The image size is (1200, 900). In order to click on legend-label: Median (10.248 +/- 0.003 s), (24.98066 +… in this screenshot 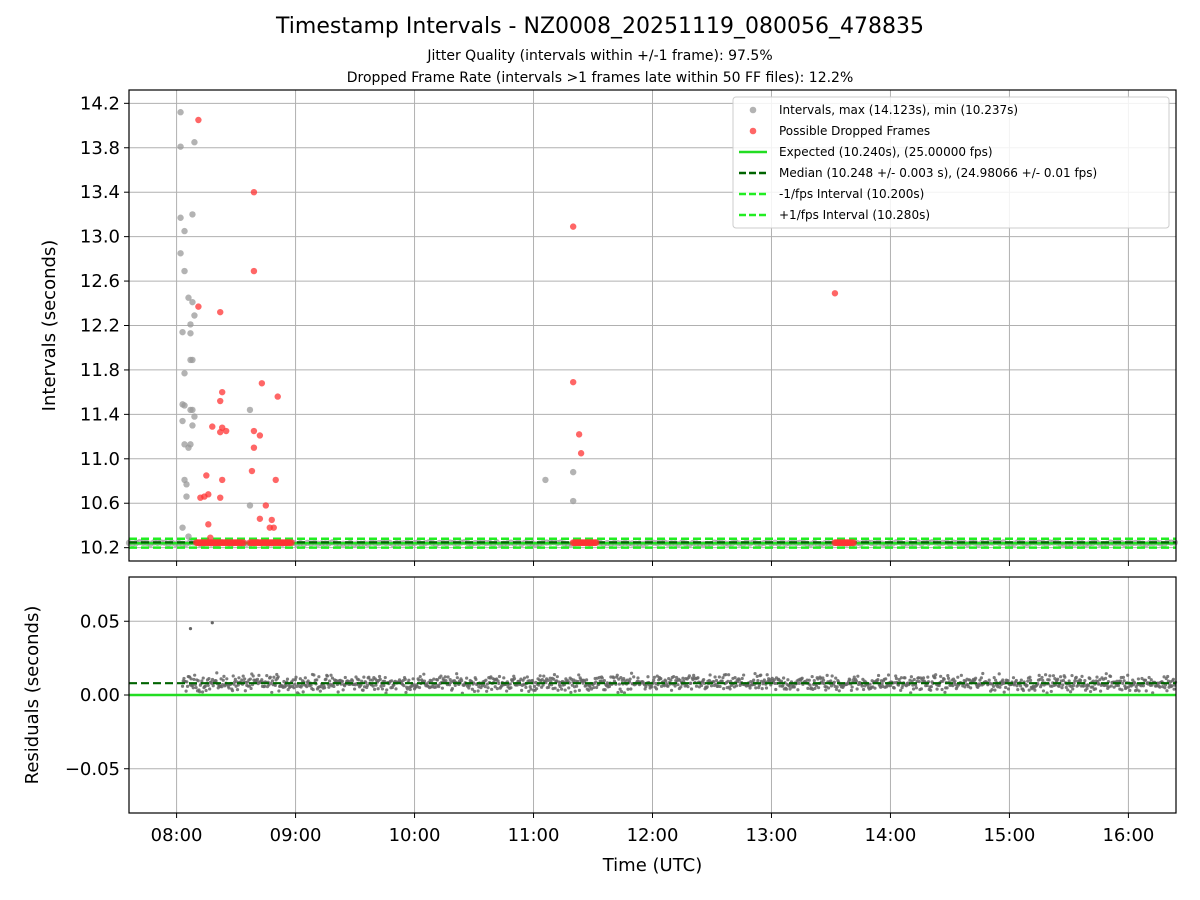, I will do `click(938, 173)`.